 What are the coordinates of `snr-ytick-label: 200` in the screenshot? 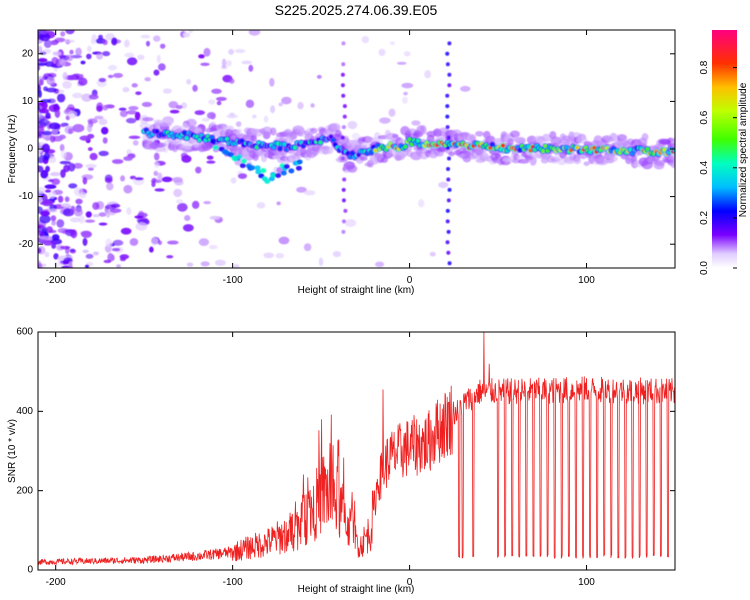 It's located at (24, 490).